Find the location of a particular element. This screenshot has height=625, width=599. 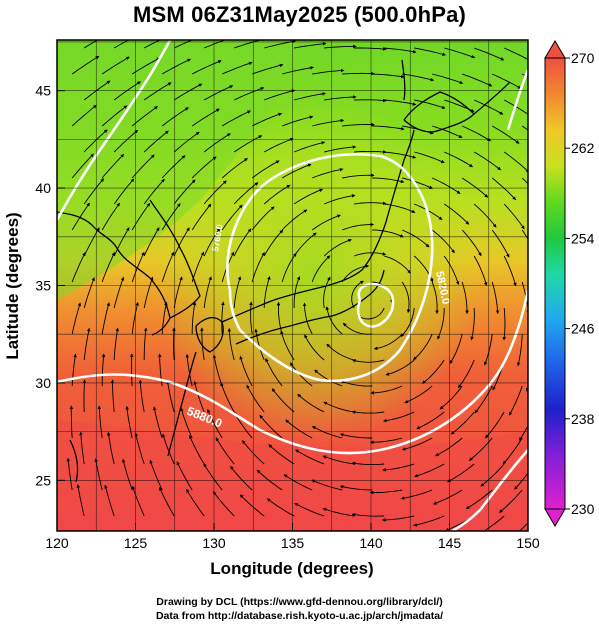

colorbar-tick-label: 230 is located at coordinates (583, 509).